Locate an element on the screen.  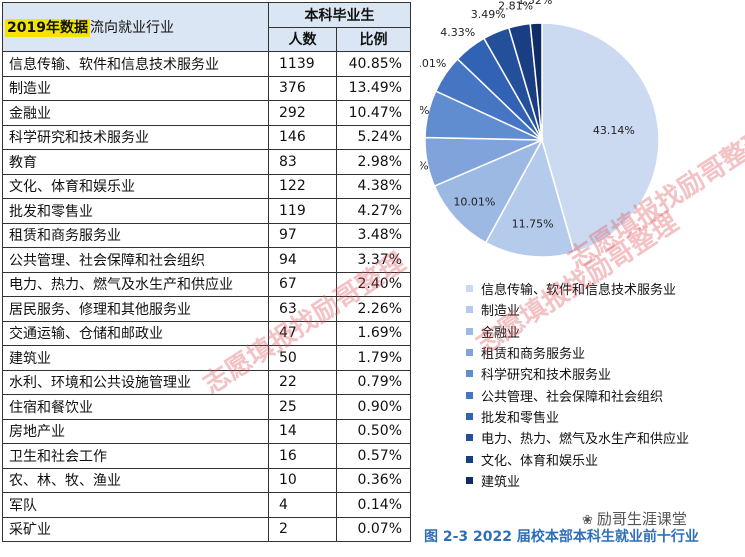
legend-item: 金融业 is located at coordinates (603, 331).